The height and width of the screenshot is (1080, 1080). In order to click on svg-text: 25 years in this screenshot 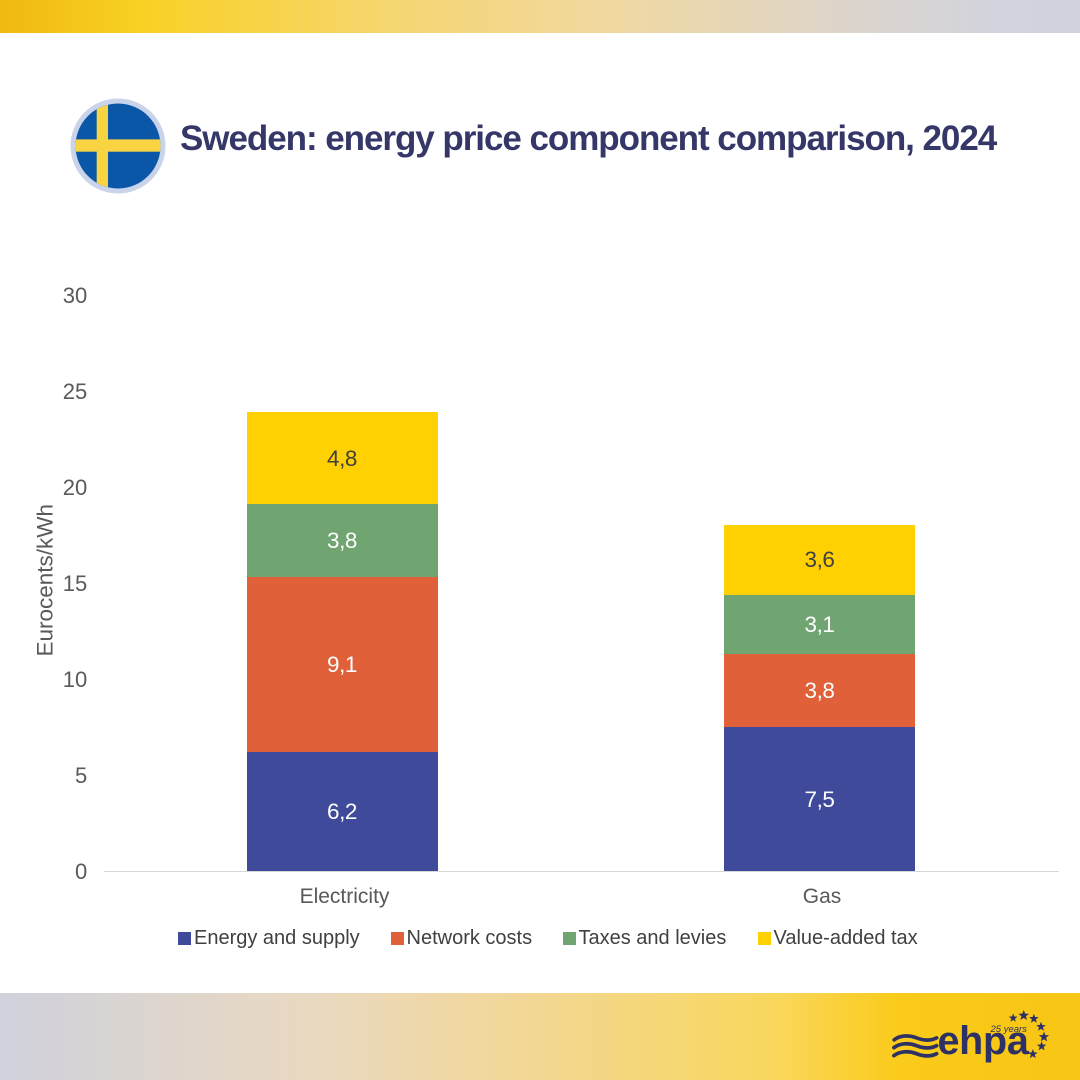, I will do `click(1009, 1029)`.